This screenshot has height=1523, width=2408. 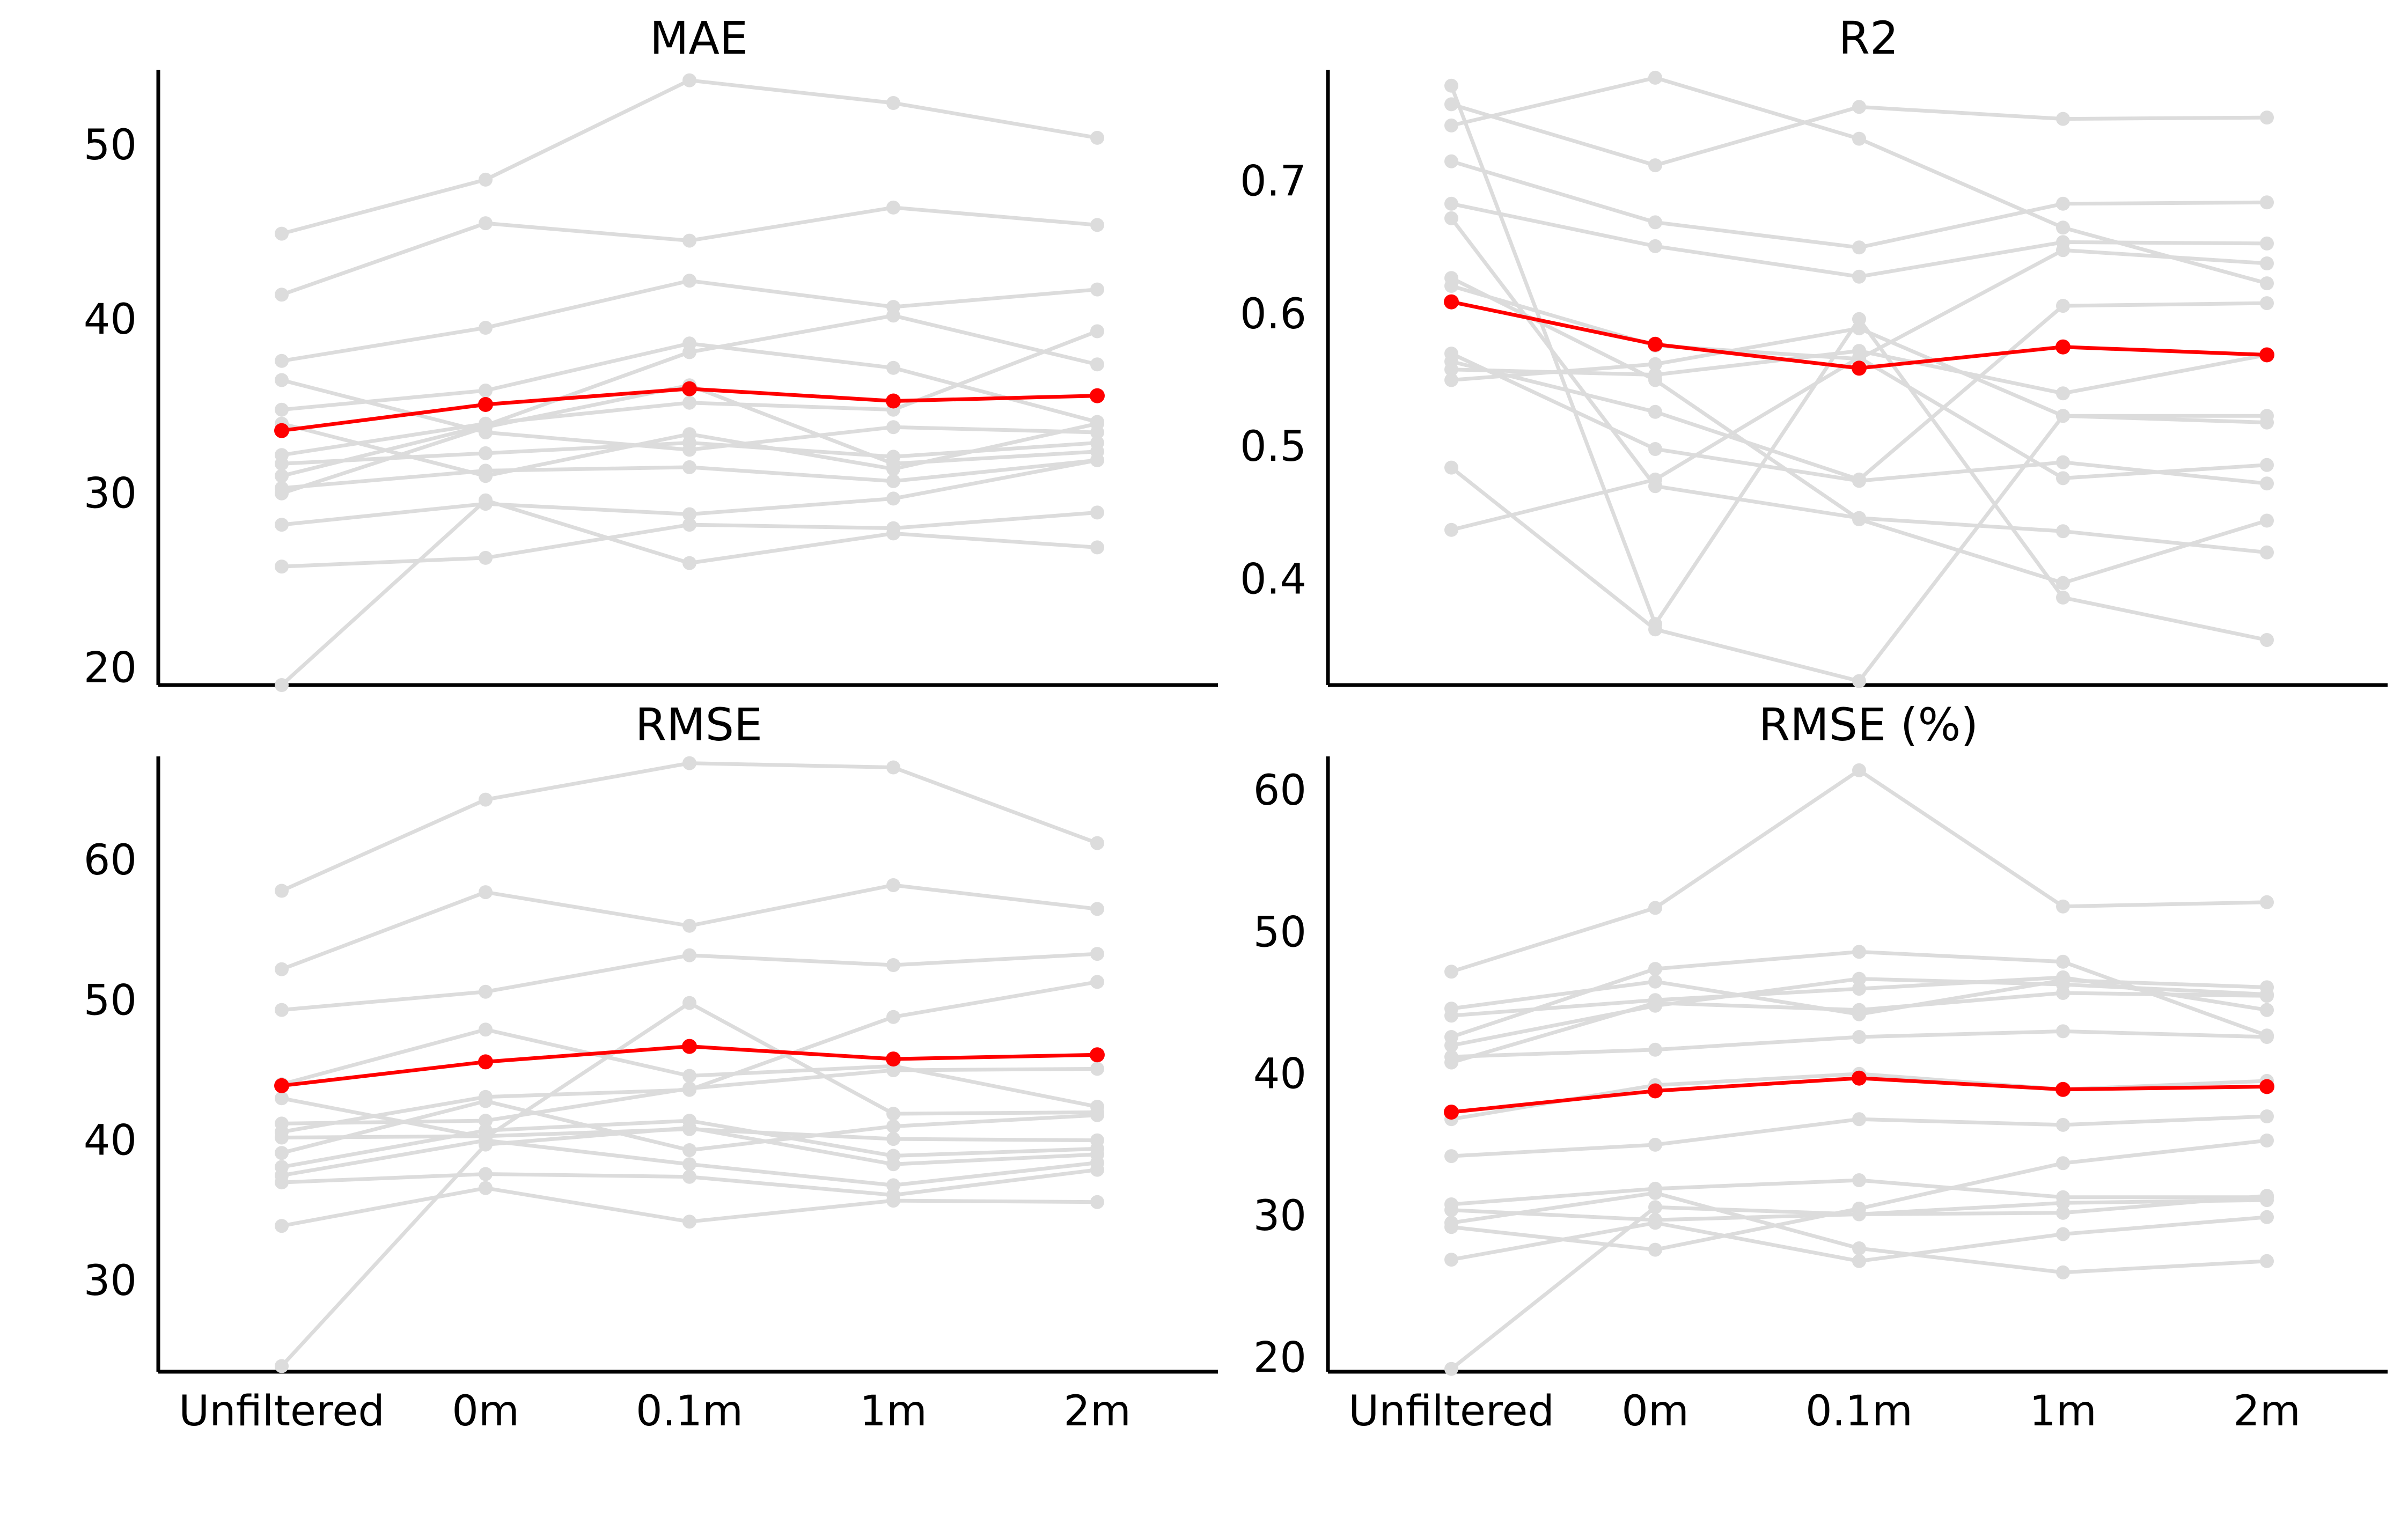 I want to click on mae-ytick-label: 30, so click(x=110, y=494).